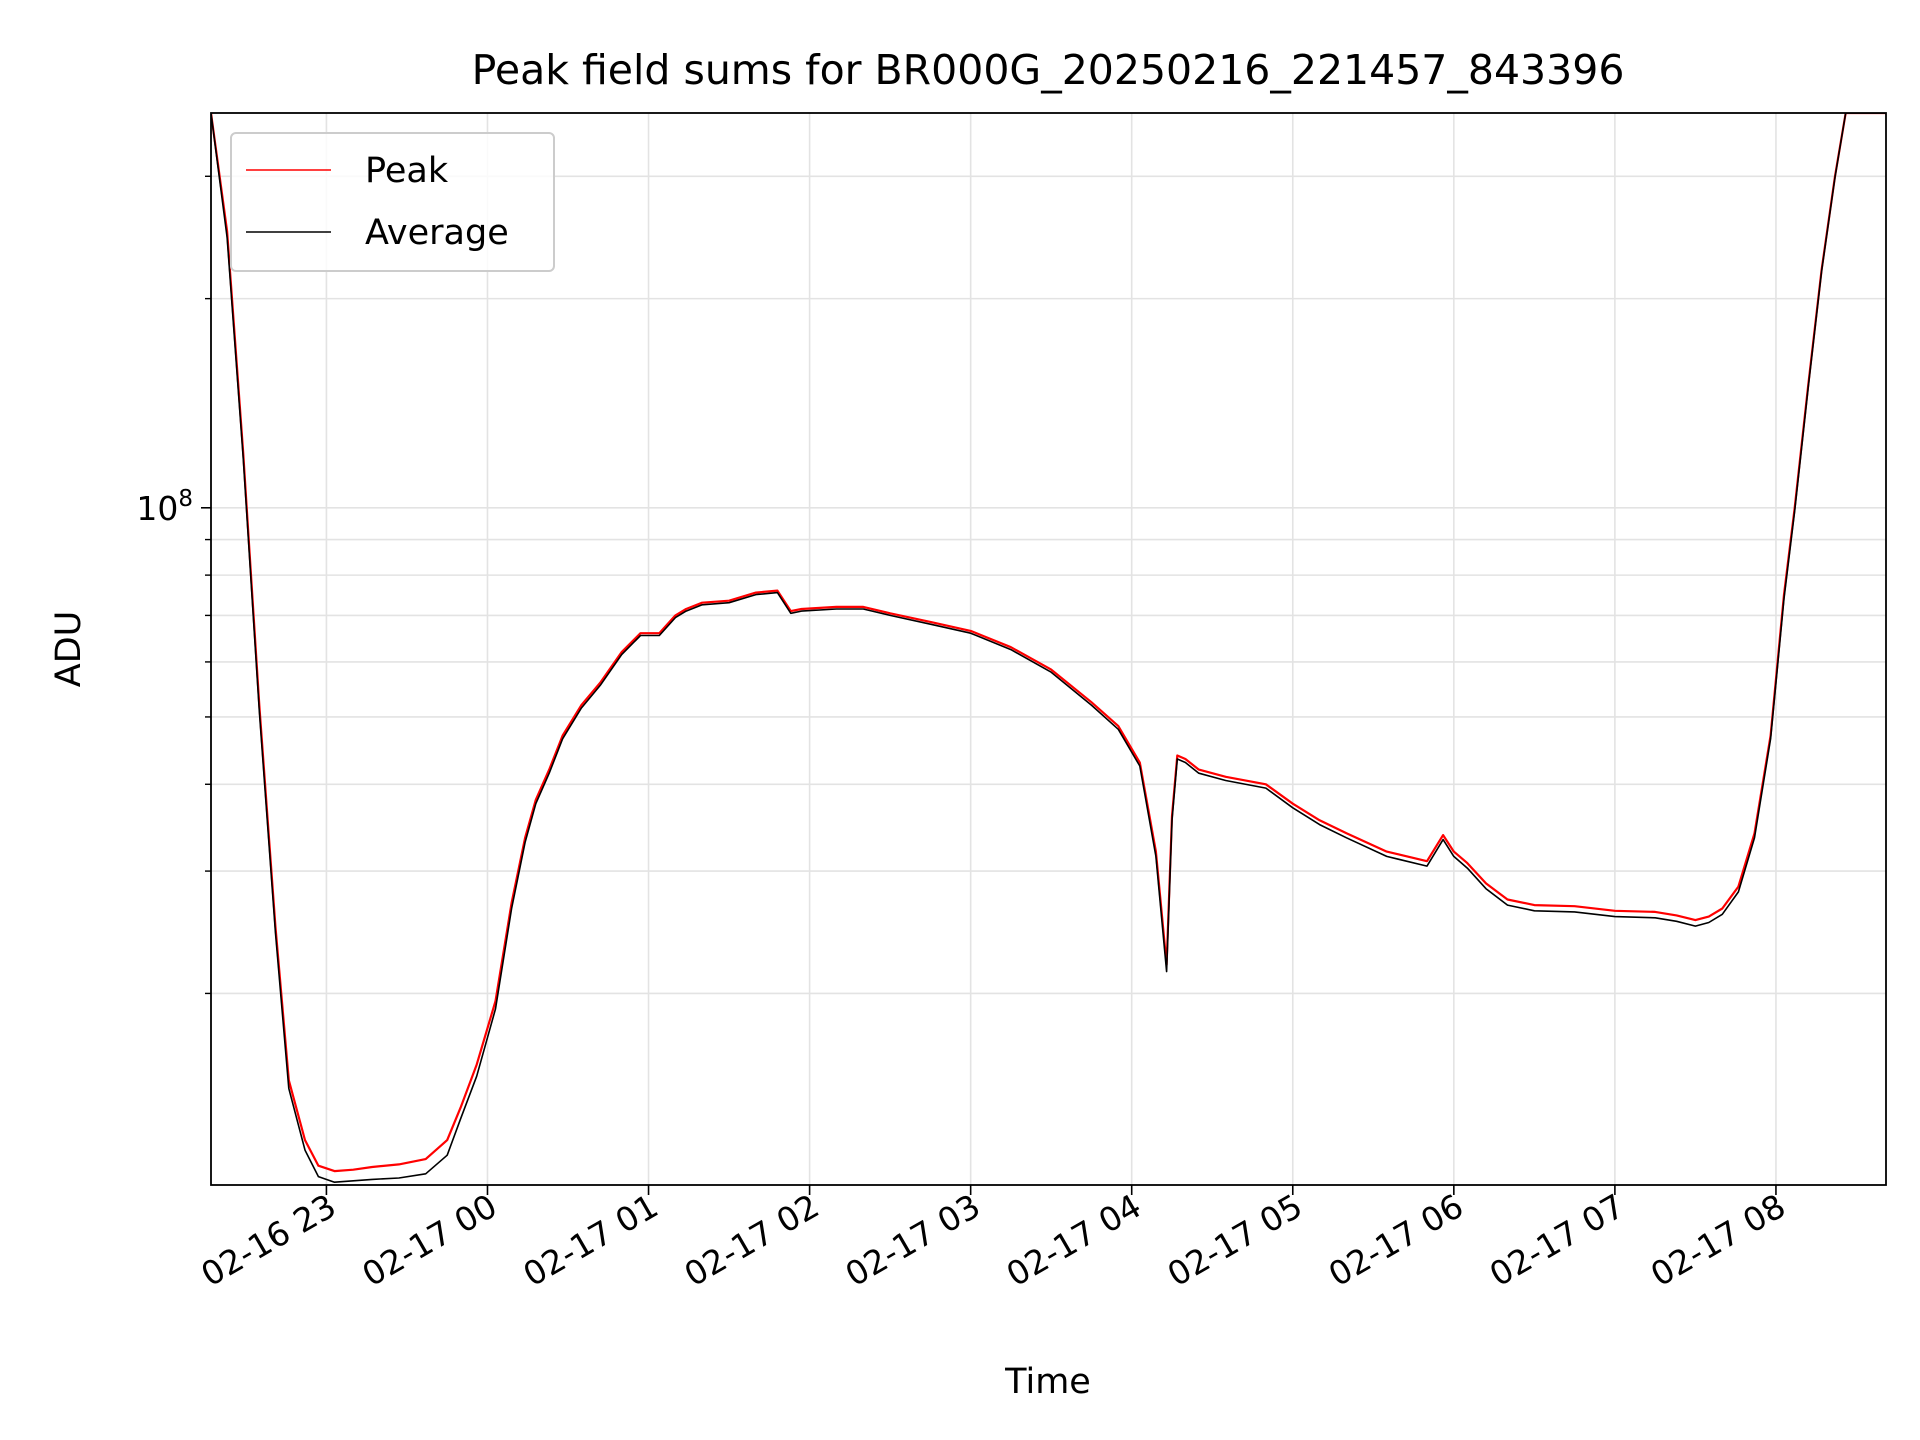 This screenshot has height=1440, width=1920. Describe the element at coordinates (1718, 1240) in the screenshot. I see `x-tick-label: 02-17 08` at that location.